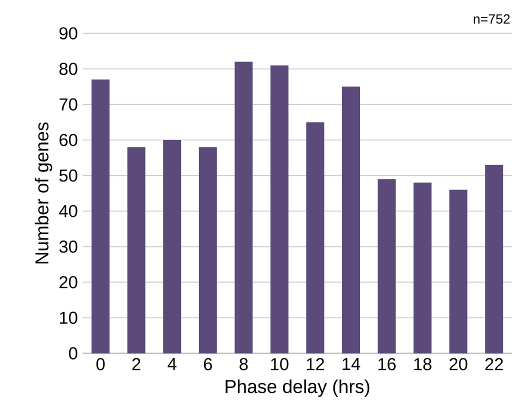  Describe the element at coordinates (315, 364) in the screenshot. I see `x-tick-label: 12` at that location.